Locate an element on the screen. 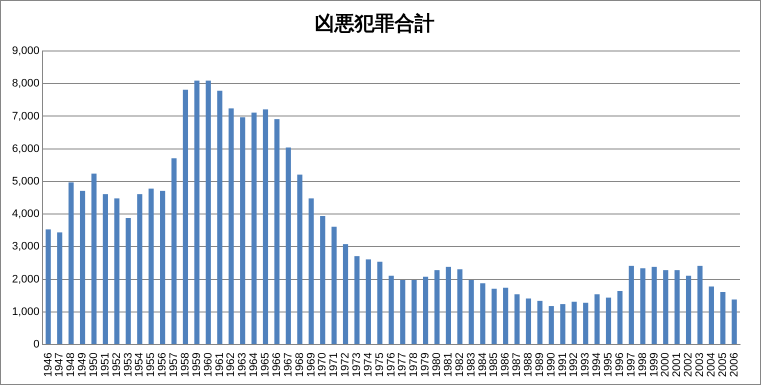 This screenshot has height=385, width=761. x-tick-label: 1980 is located at coordinates (437, 365).